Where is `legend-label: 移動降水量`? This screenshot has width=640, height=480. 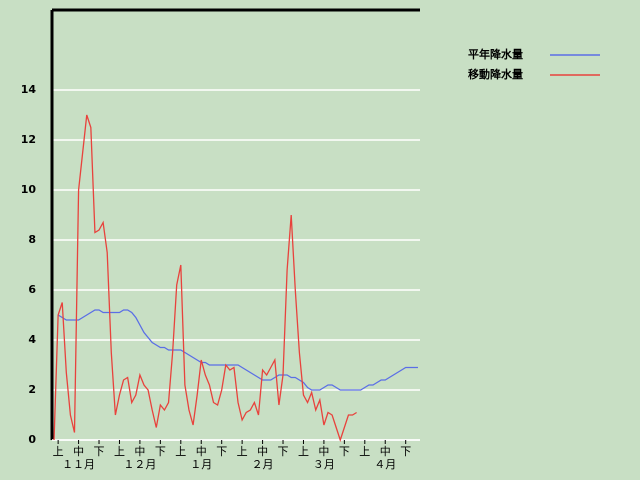 legend-label: 移動降水量 is located at coordinates (495, 74).